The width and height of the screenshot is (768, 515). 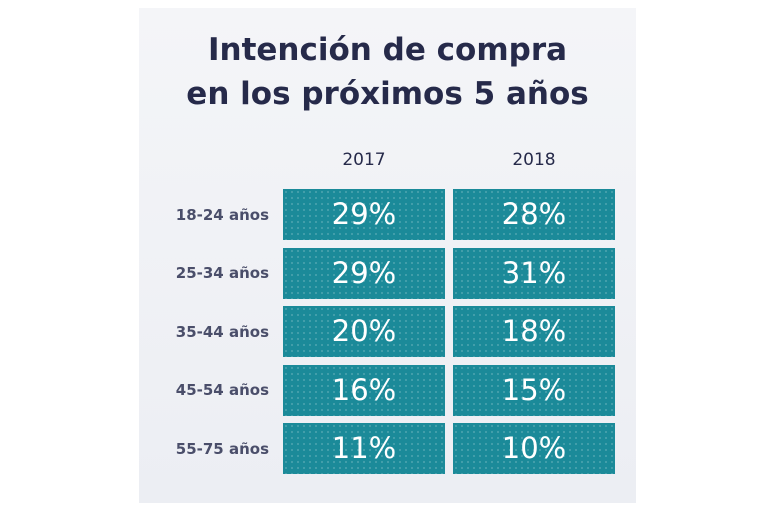 I want to click on row-label: 35-44 años, so click(x=222, y=331).